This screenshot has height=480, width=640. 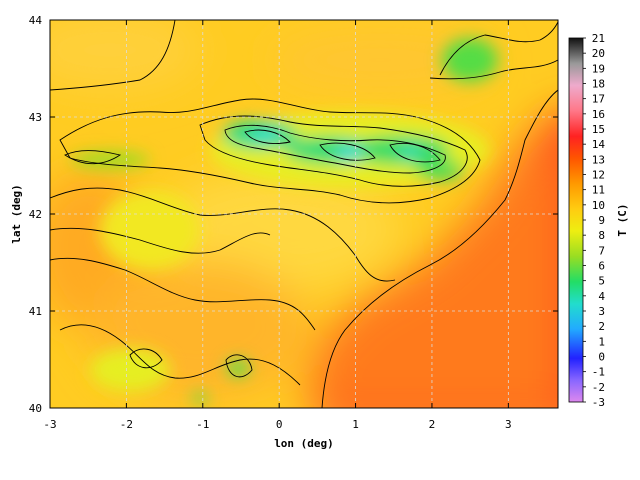 I want to click on ebro-warm-patch, so click(x=280, y=230).